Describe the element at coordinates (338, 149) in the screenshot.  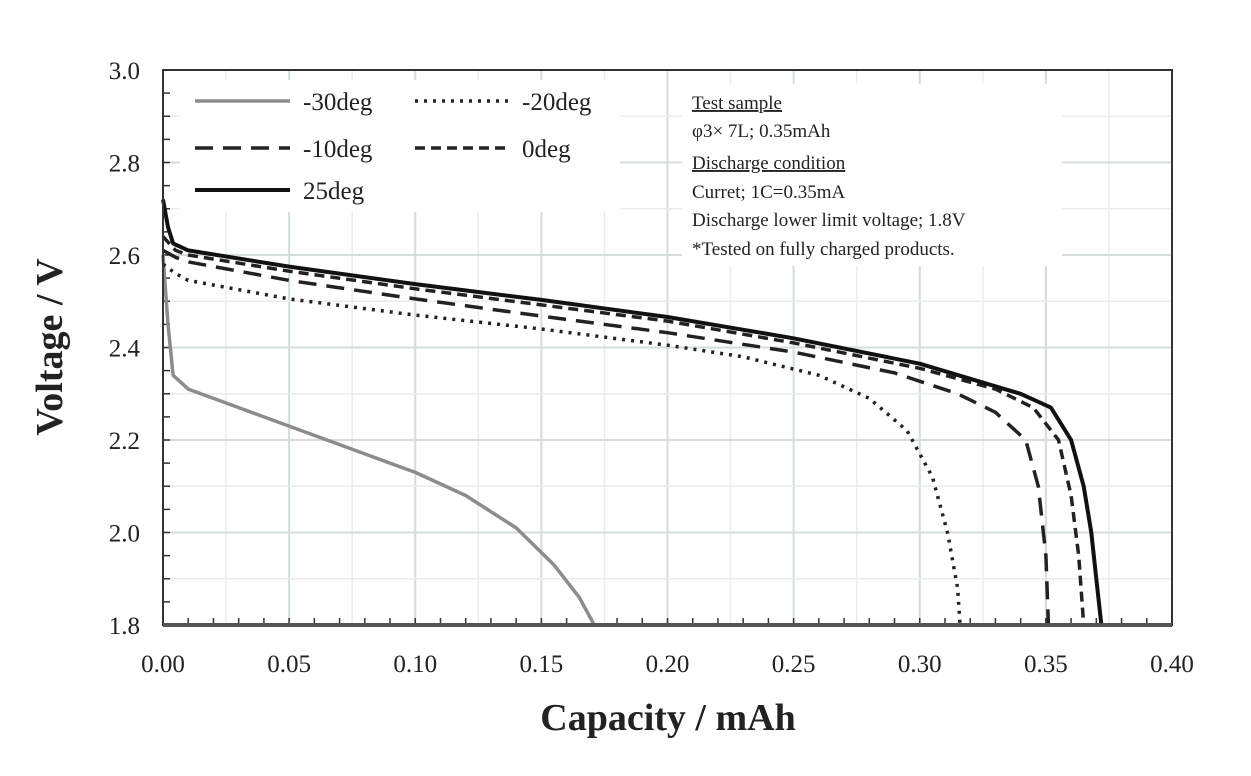
I see `legend-label-minus10: -10deg` at that location.